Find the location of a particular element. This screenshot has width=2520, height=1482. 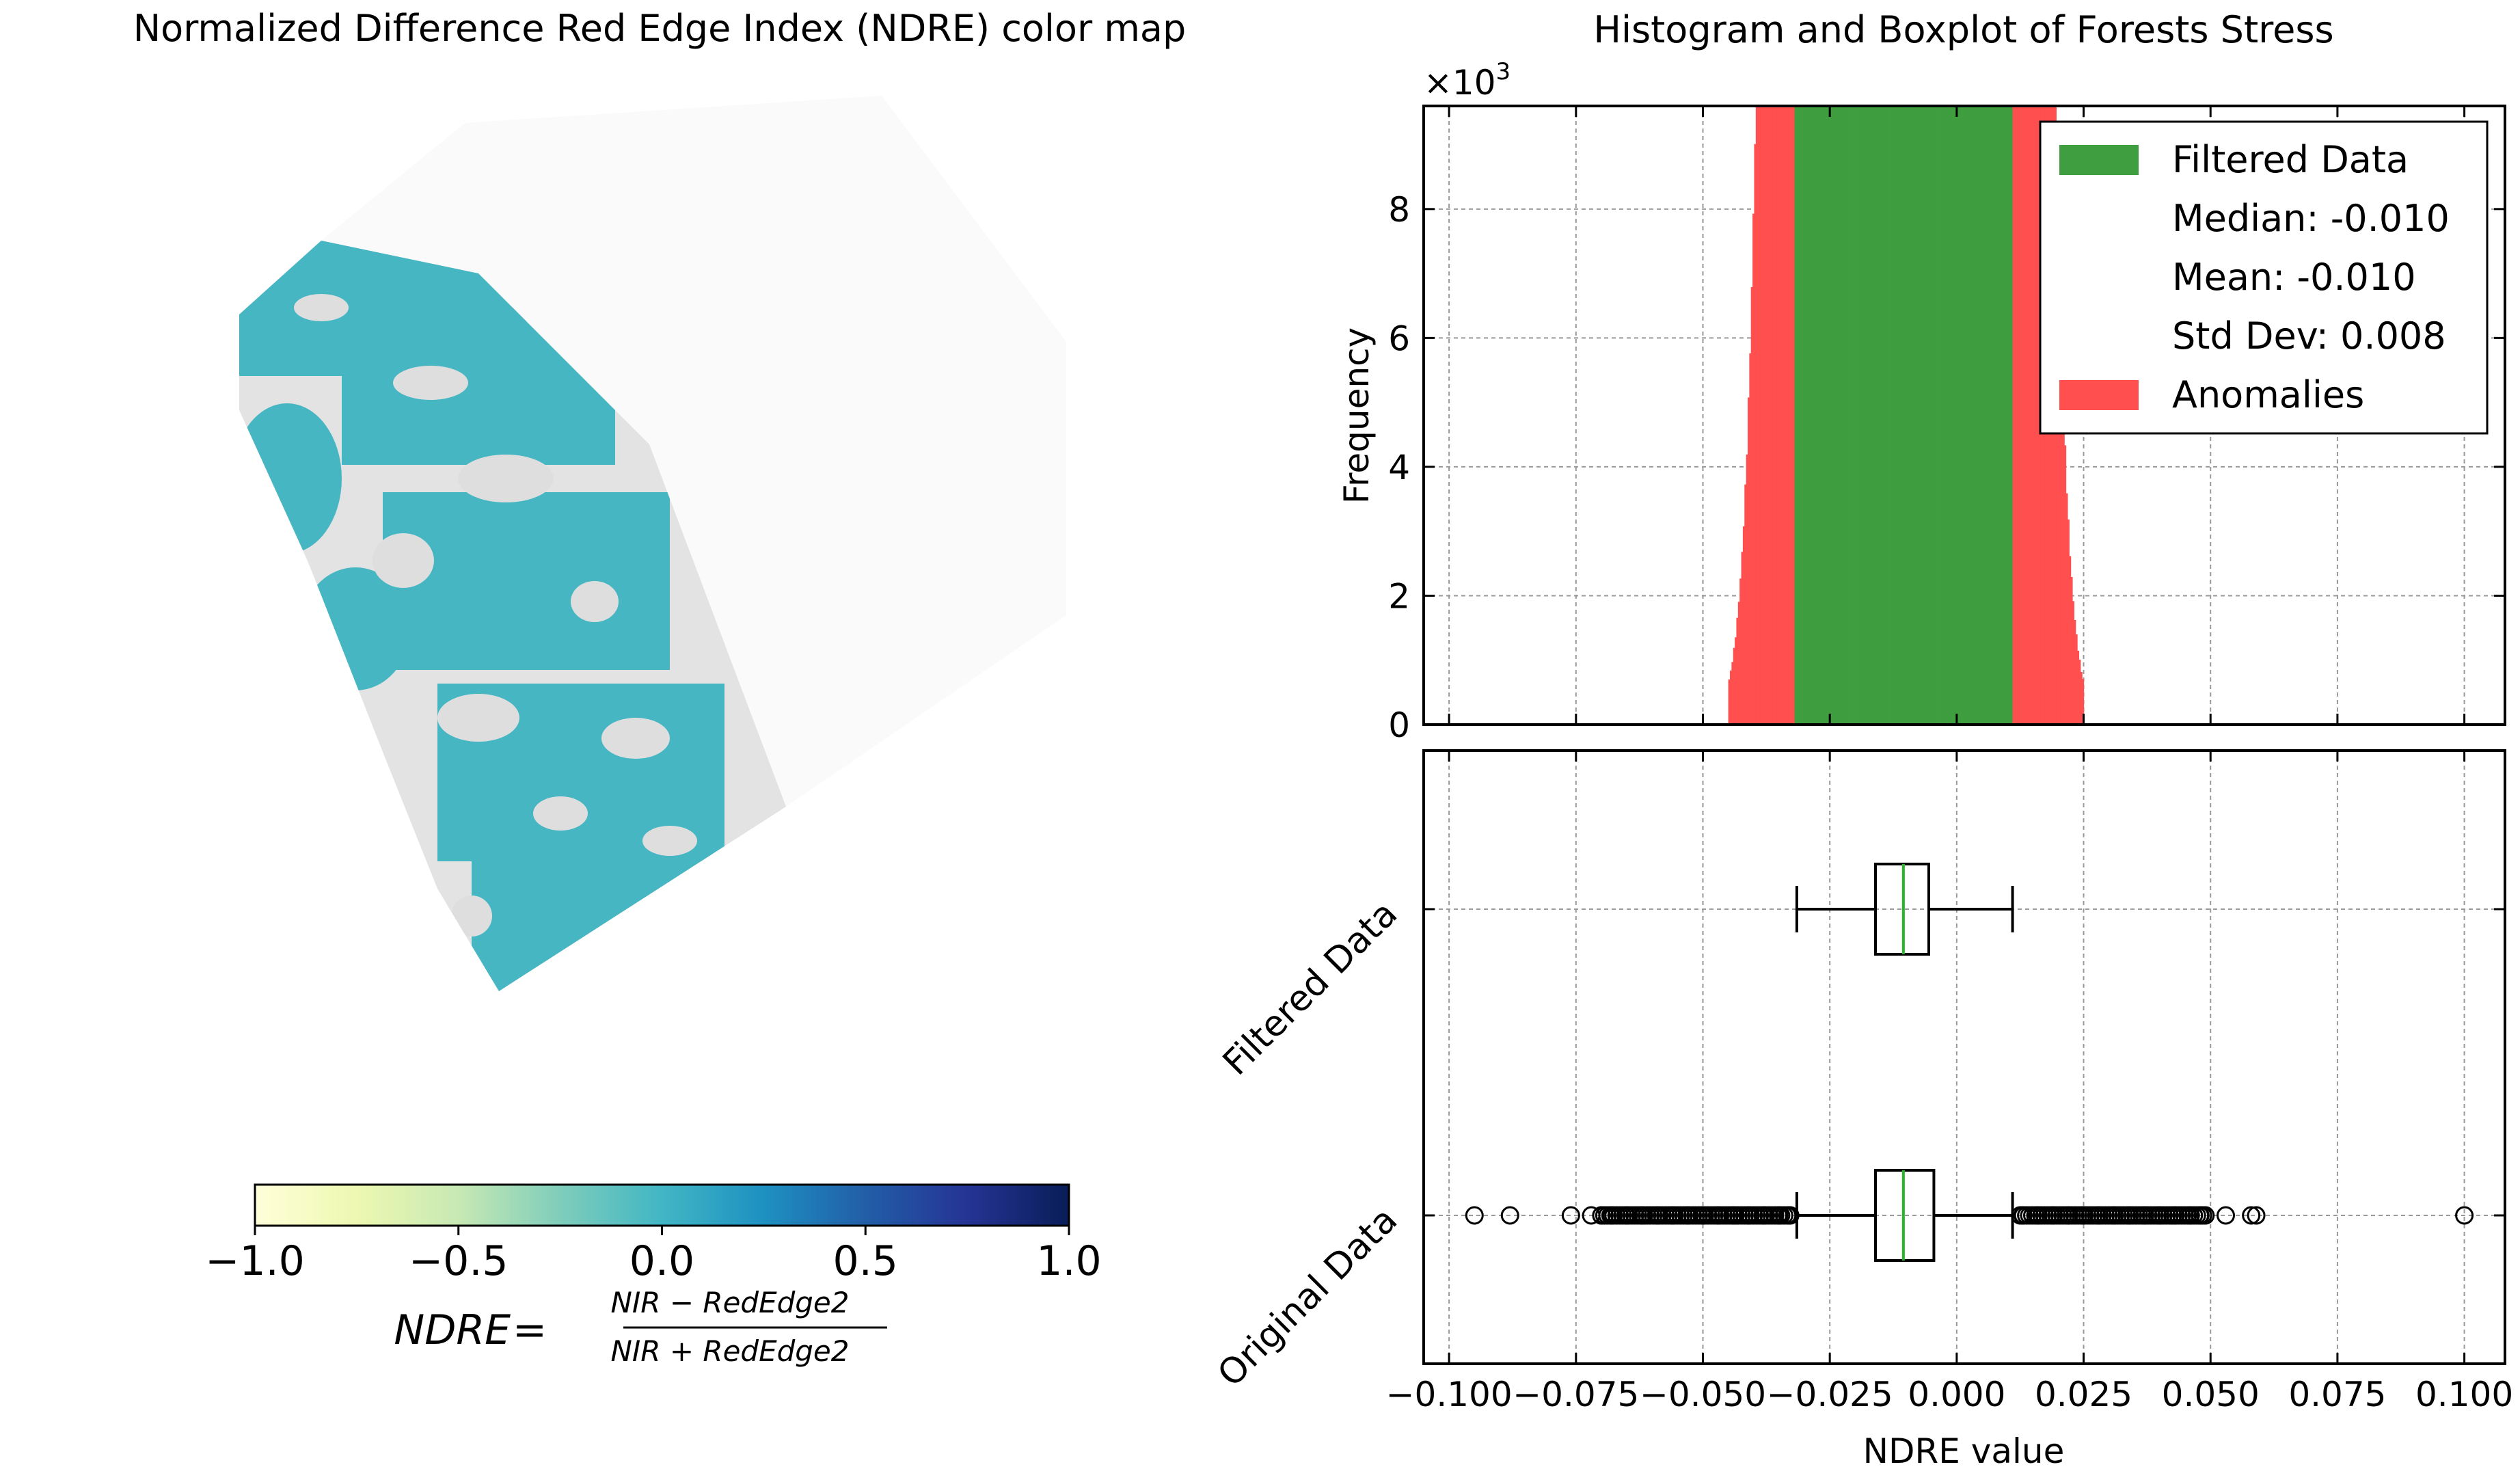

boxplot-category-label: Original Data is located at coordinates (1307, 1297).